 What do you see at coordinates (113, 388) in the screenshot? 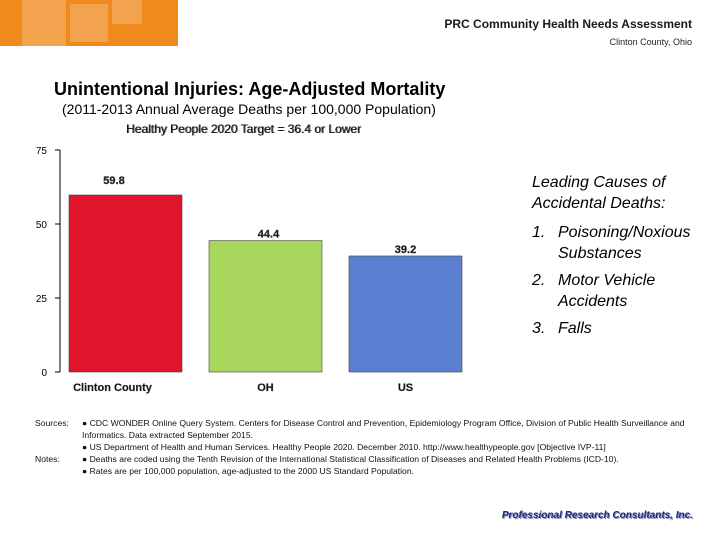
I see `category-label: Clinton County` at bounding box center [113, 388].